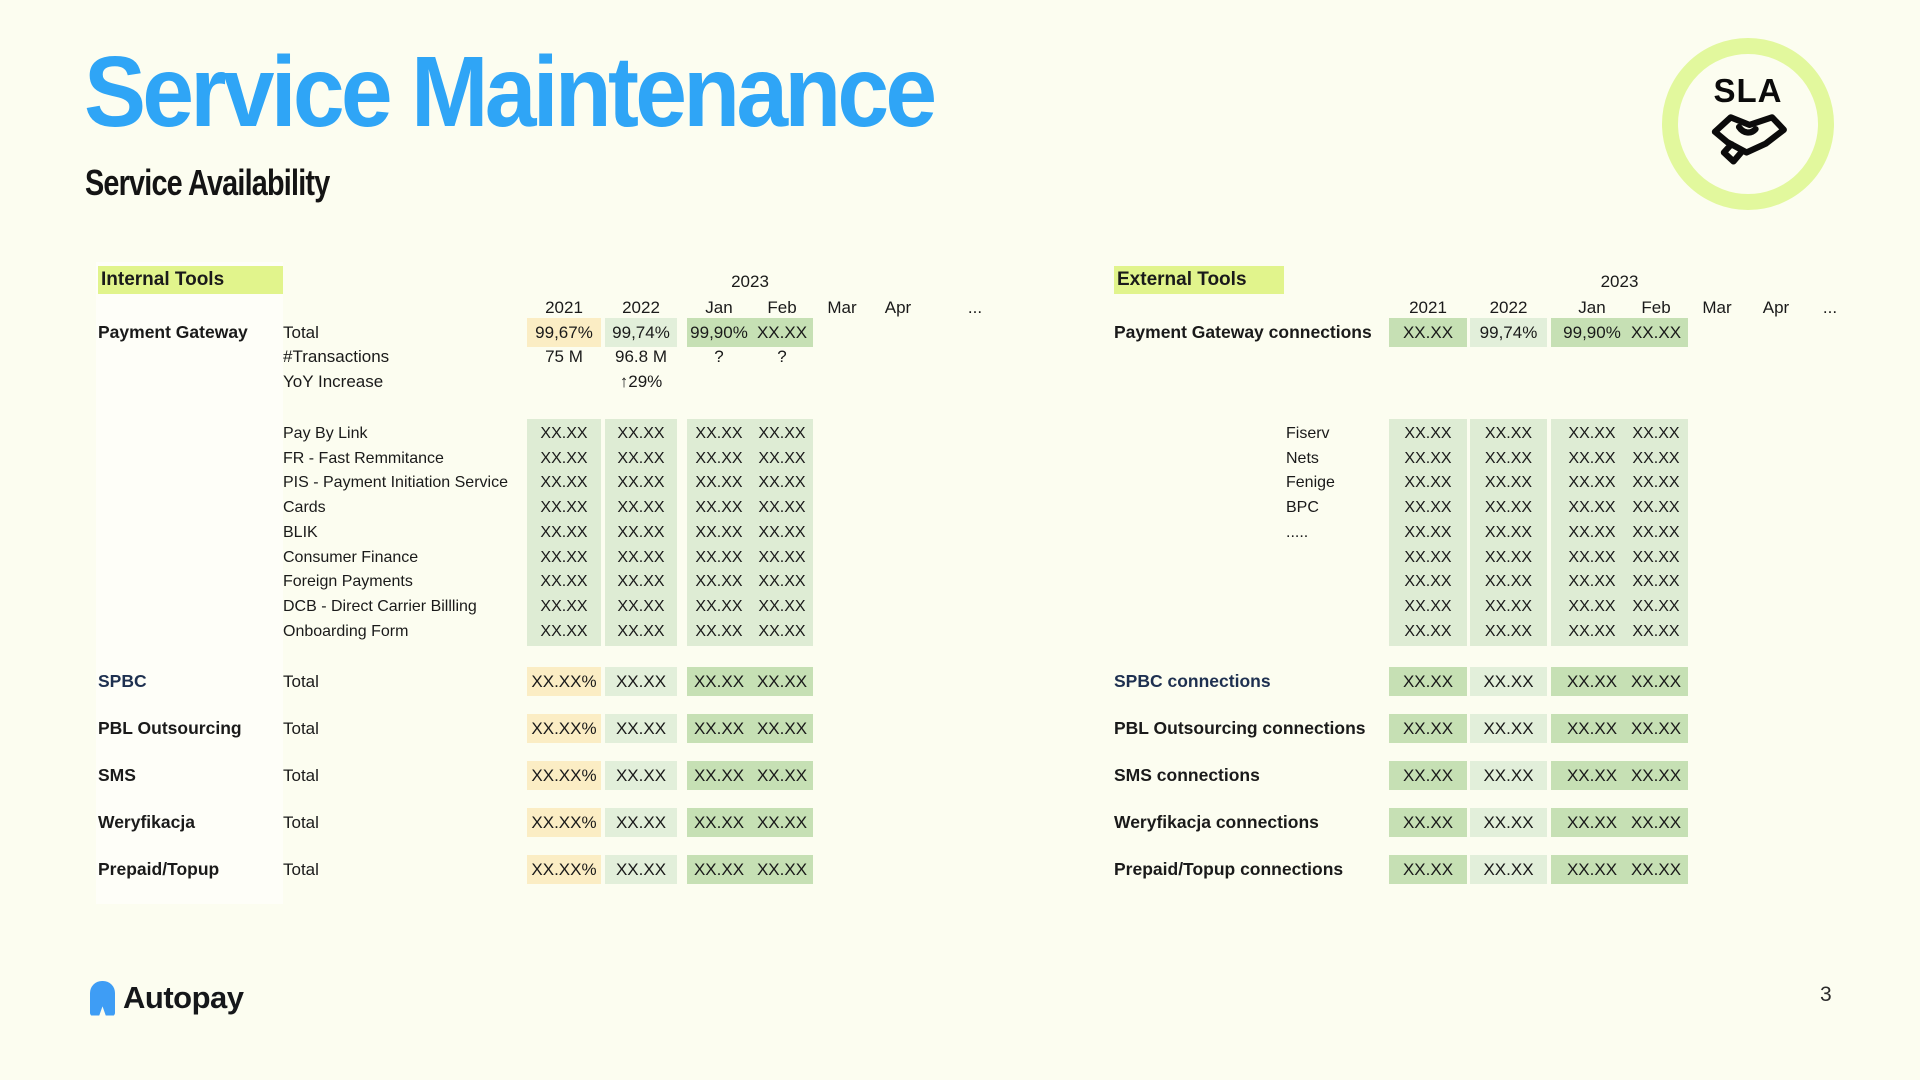  Describe the element at coordinates (510, 92) in the screenshot. I see `page-title: Service Maintenance` at that location.